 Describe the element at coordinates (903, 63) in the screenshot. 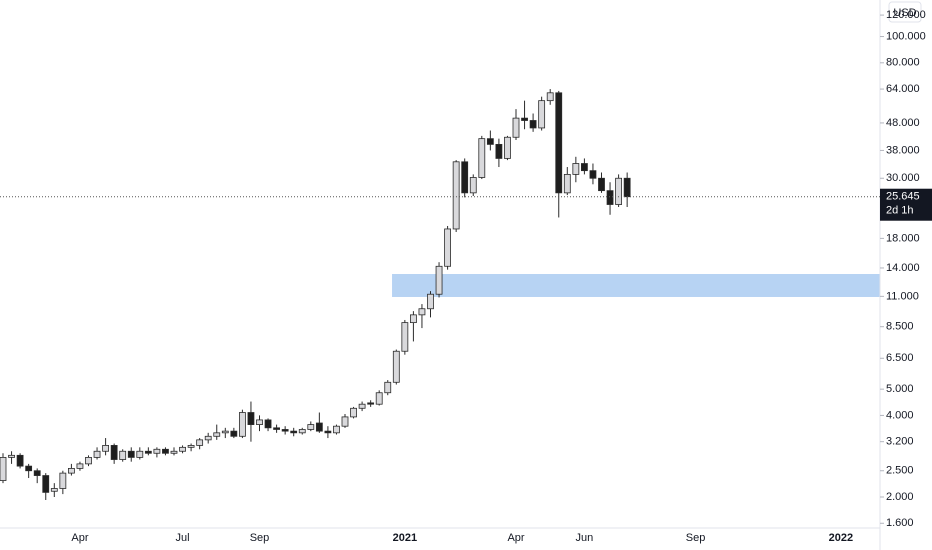

I see `y-tick-label: 80.000` at that location.